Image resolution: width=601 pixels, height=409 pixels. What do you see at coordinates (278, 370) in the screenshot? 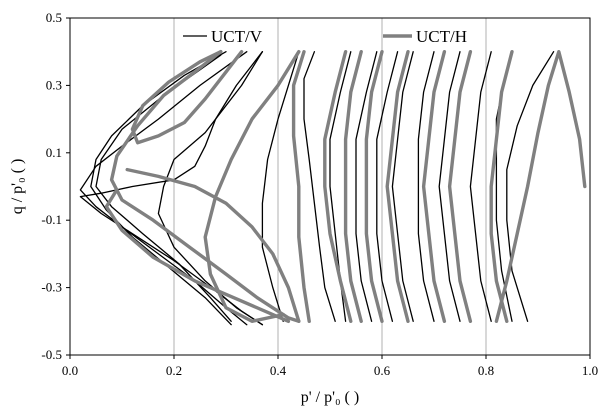
I see `x-tick-label: 0.4` at bounding box center [278, 370].